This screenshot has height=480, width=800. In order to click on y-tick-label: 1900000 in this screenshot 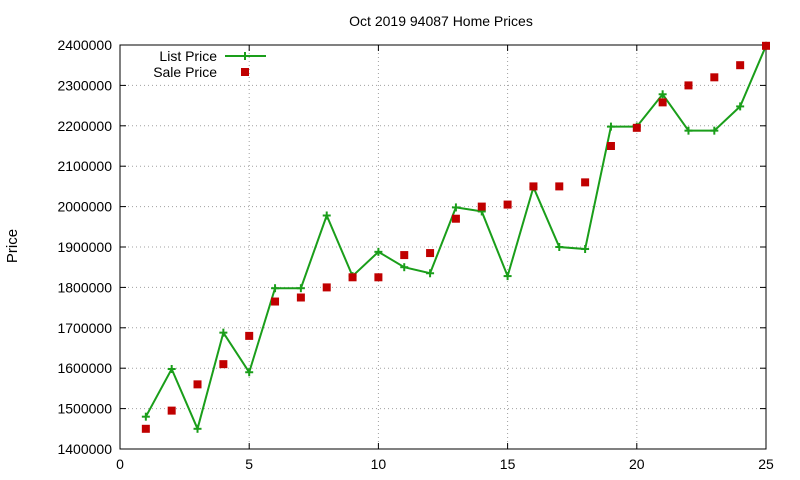, I will do `click(84, 247)`.